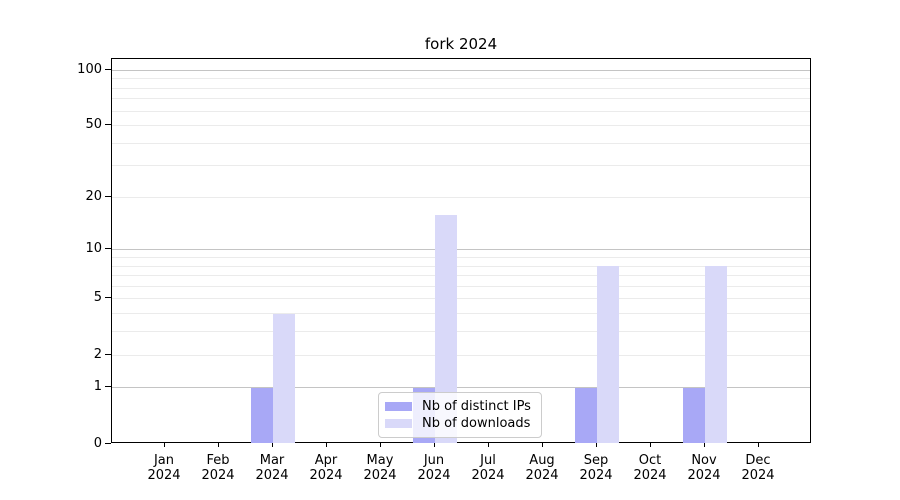 The height and width of the screenshot is (500, 900). What do you see at coordinates (97, 298) in the screenshot?
I see `y-tick-label-5: 5` at bounding box center [97, 298].